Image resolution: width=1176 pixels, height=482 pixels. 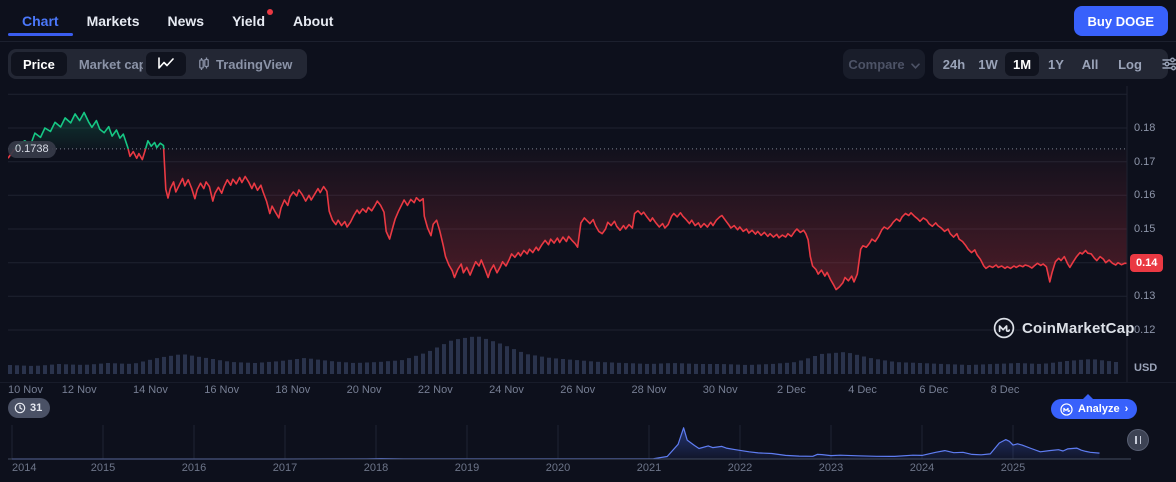 I want to click on range-all: All, so click(x=1090, y=64).